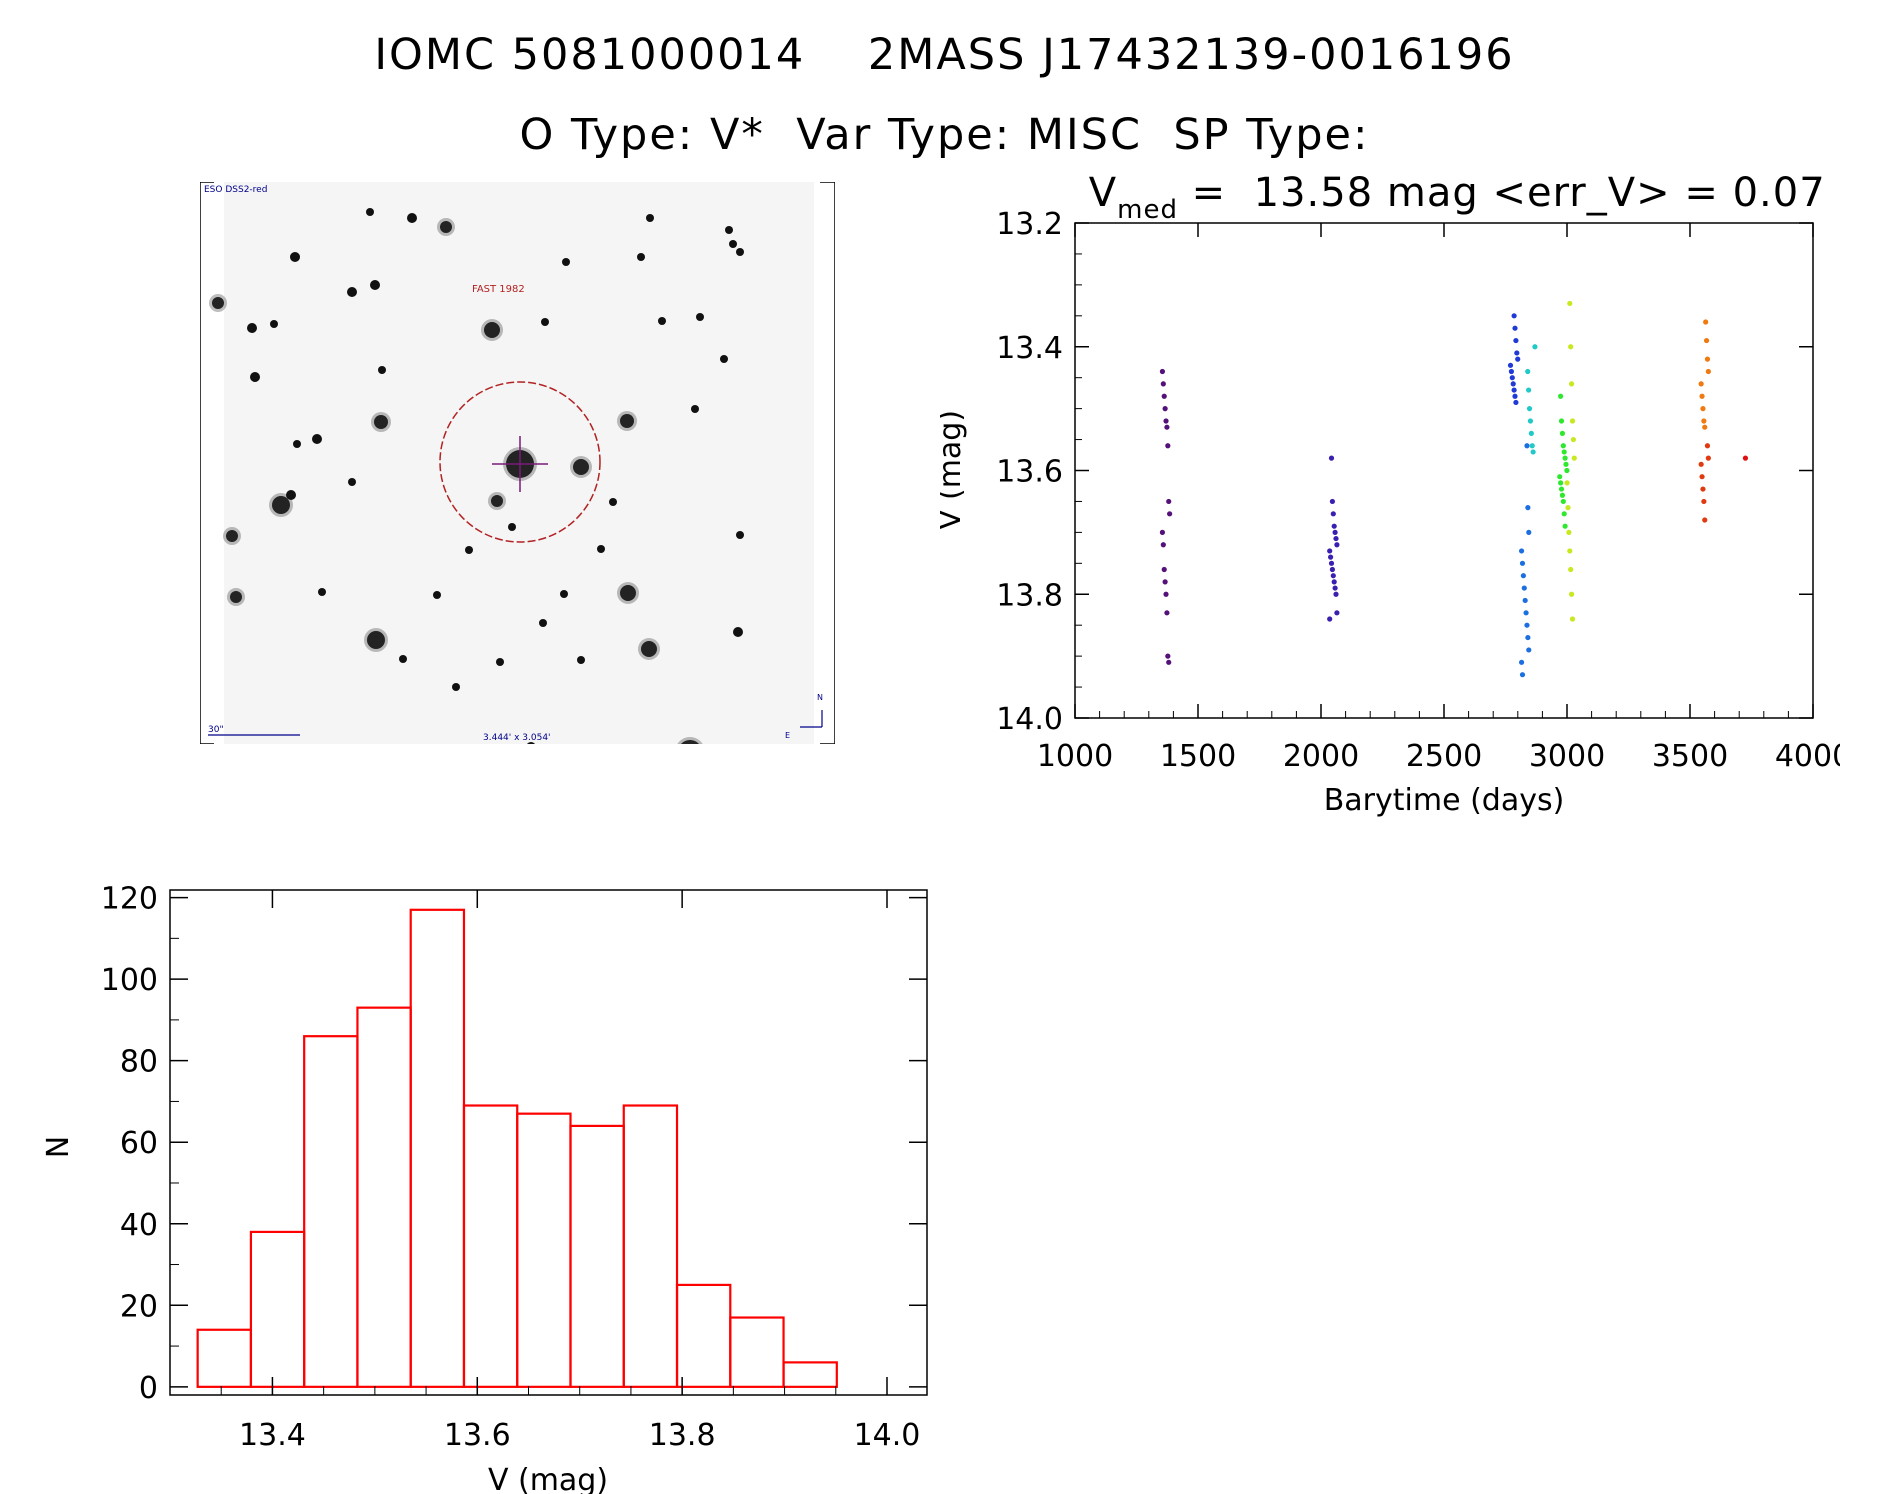  Describe the element at coordinates (1454, 489) in the screenshot. I see `lc-data-points` at that location.